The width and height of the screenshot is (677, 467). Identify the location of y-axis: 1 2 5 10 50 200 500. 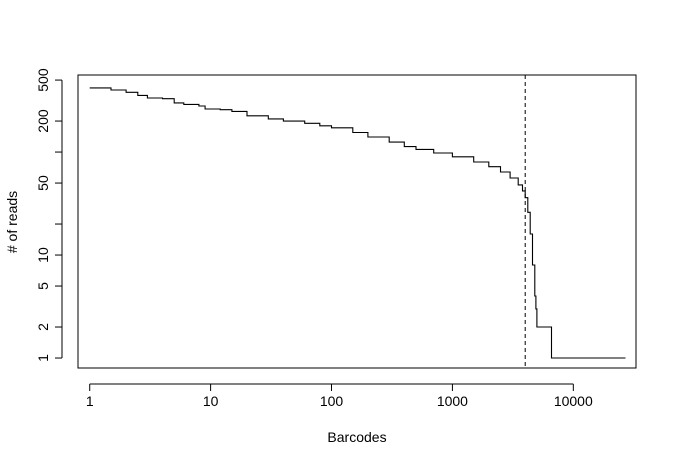
(49, 215).